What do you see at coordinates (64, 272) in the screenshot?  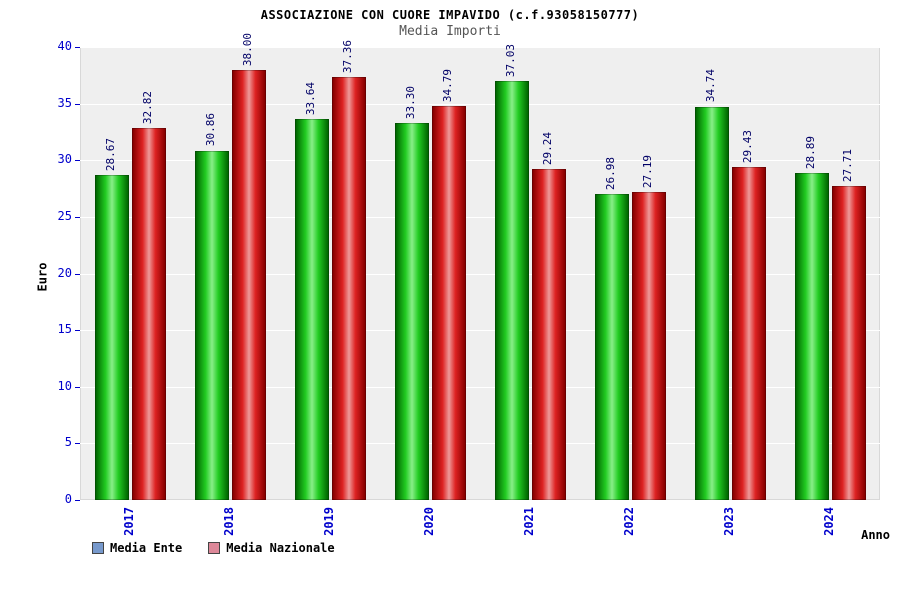 I see `y-tick-label: 20` at bounding box center [64, 272].